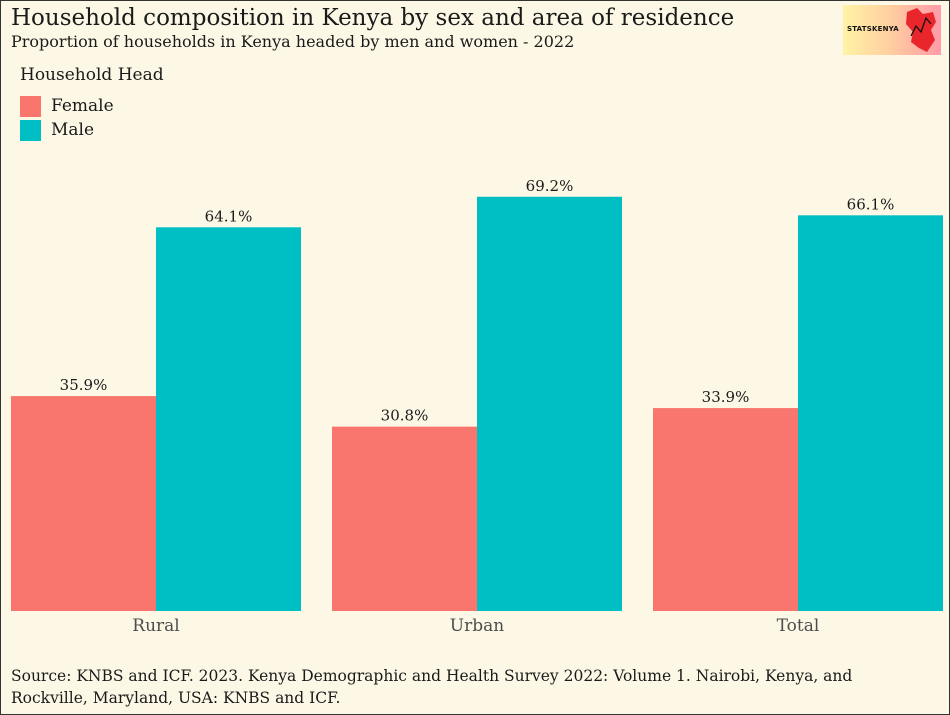  Describe the element at coordinates (550, 186) in the screenshot. I see `data-label-male-urban: 69.2%` at that location.